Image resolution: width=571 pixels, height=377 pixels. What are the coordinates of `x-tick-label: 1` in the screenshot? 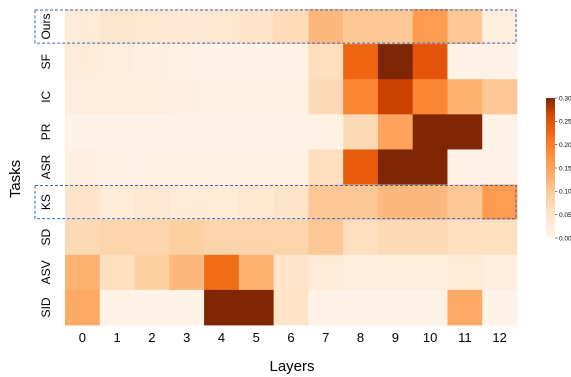 It's located at (117, 337).